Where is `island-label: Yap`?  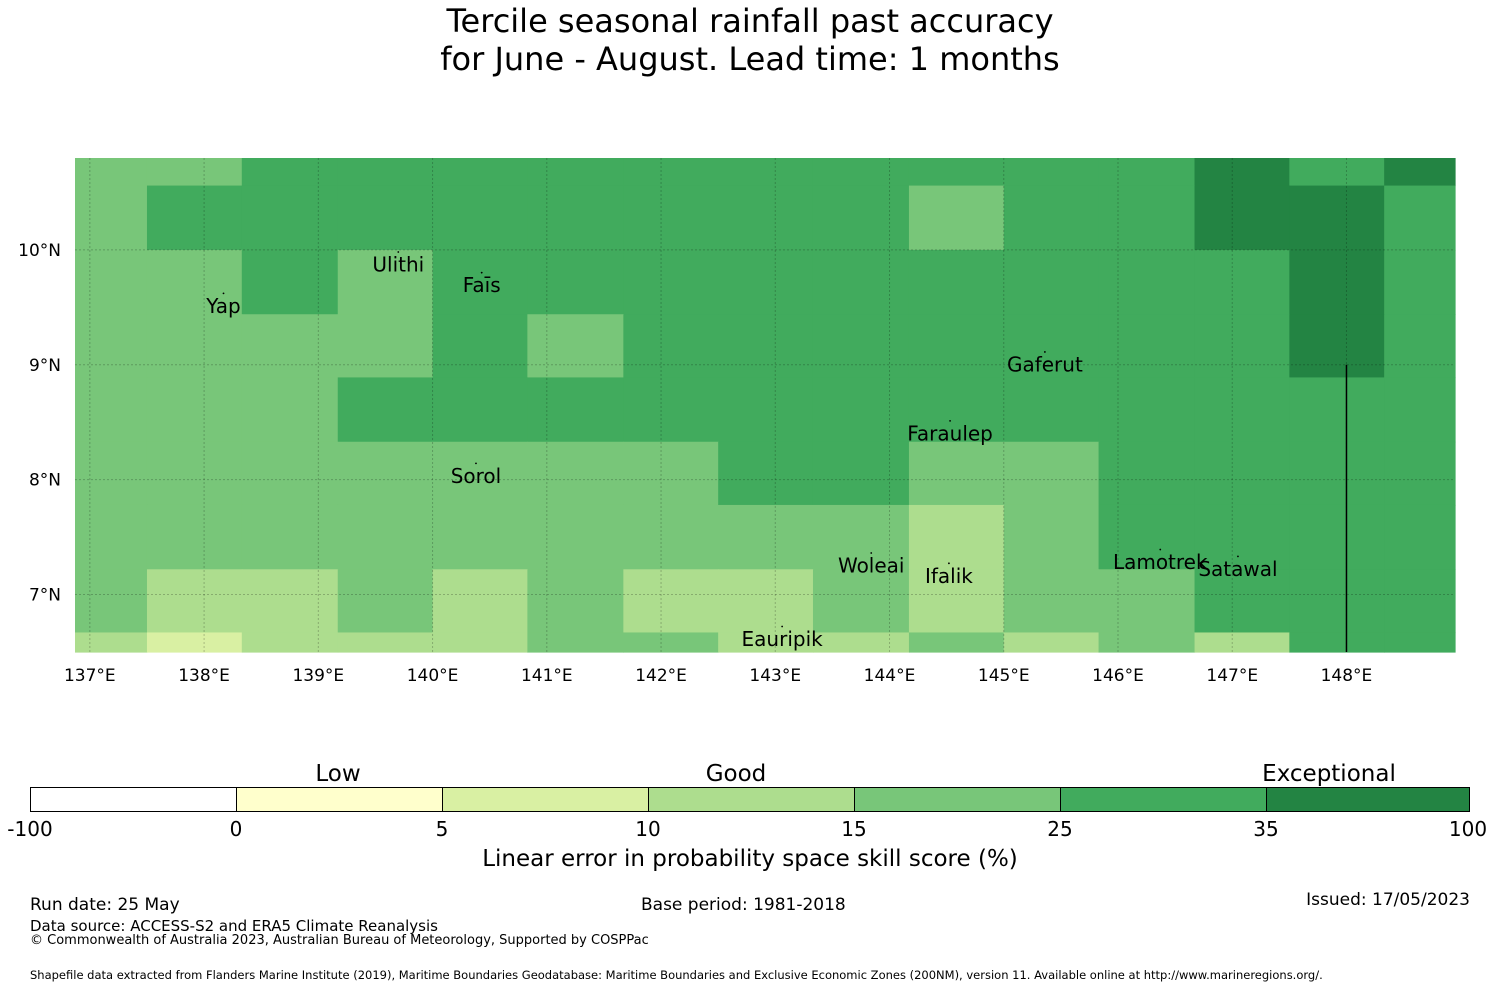
island-label: Yap is located at coordinates (222, 306).